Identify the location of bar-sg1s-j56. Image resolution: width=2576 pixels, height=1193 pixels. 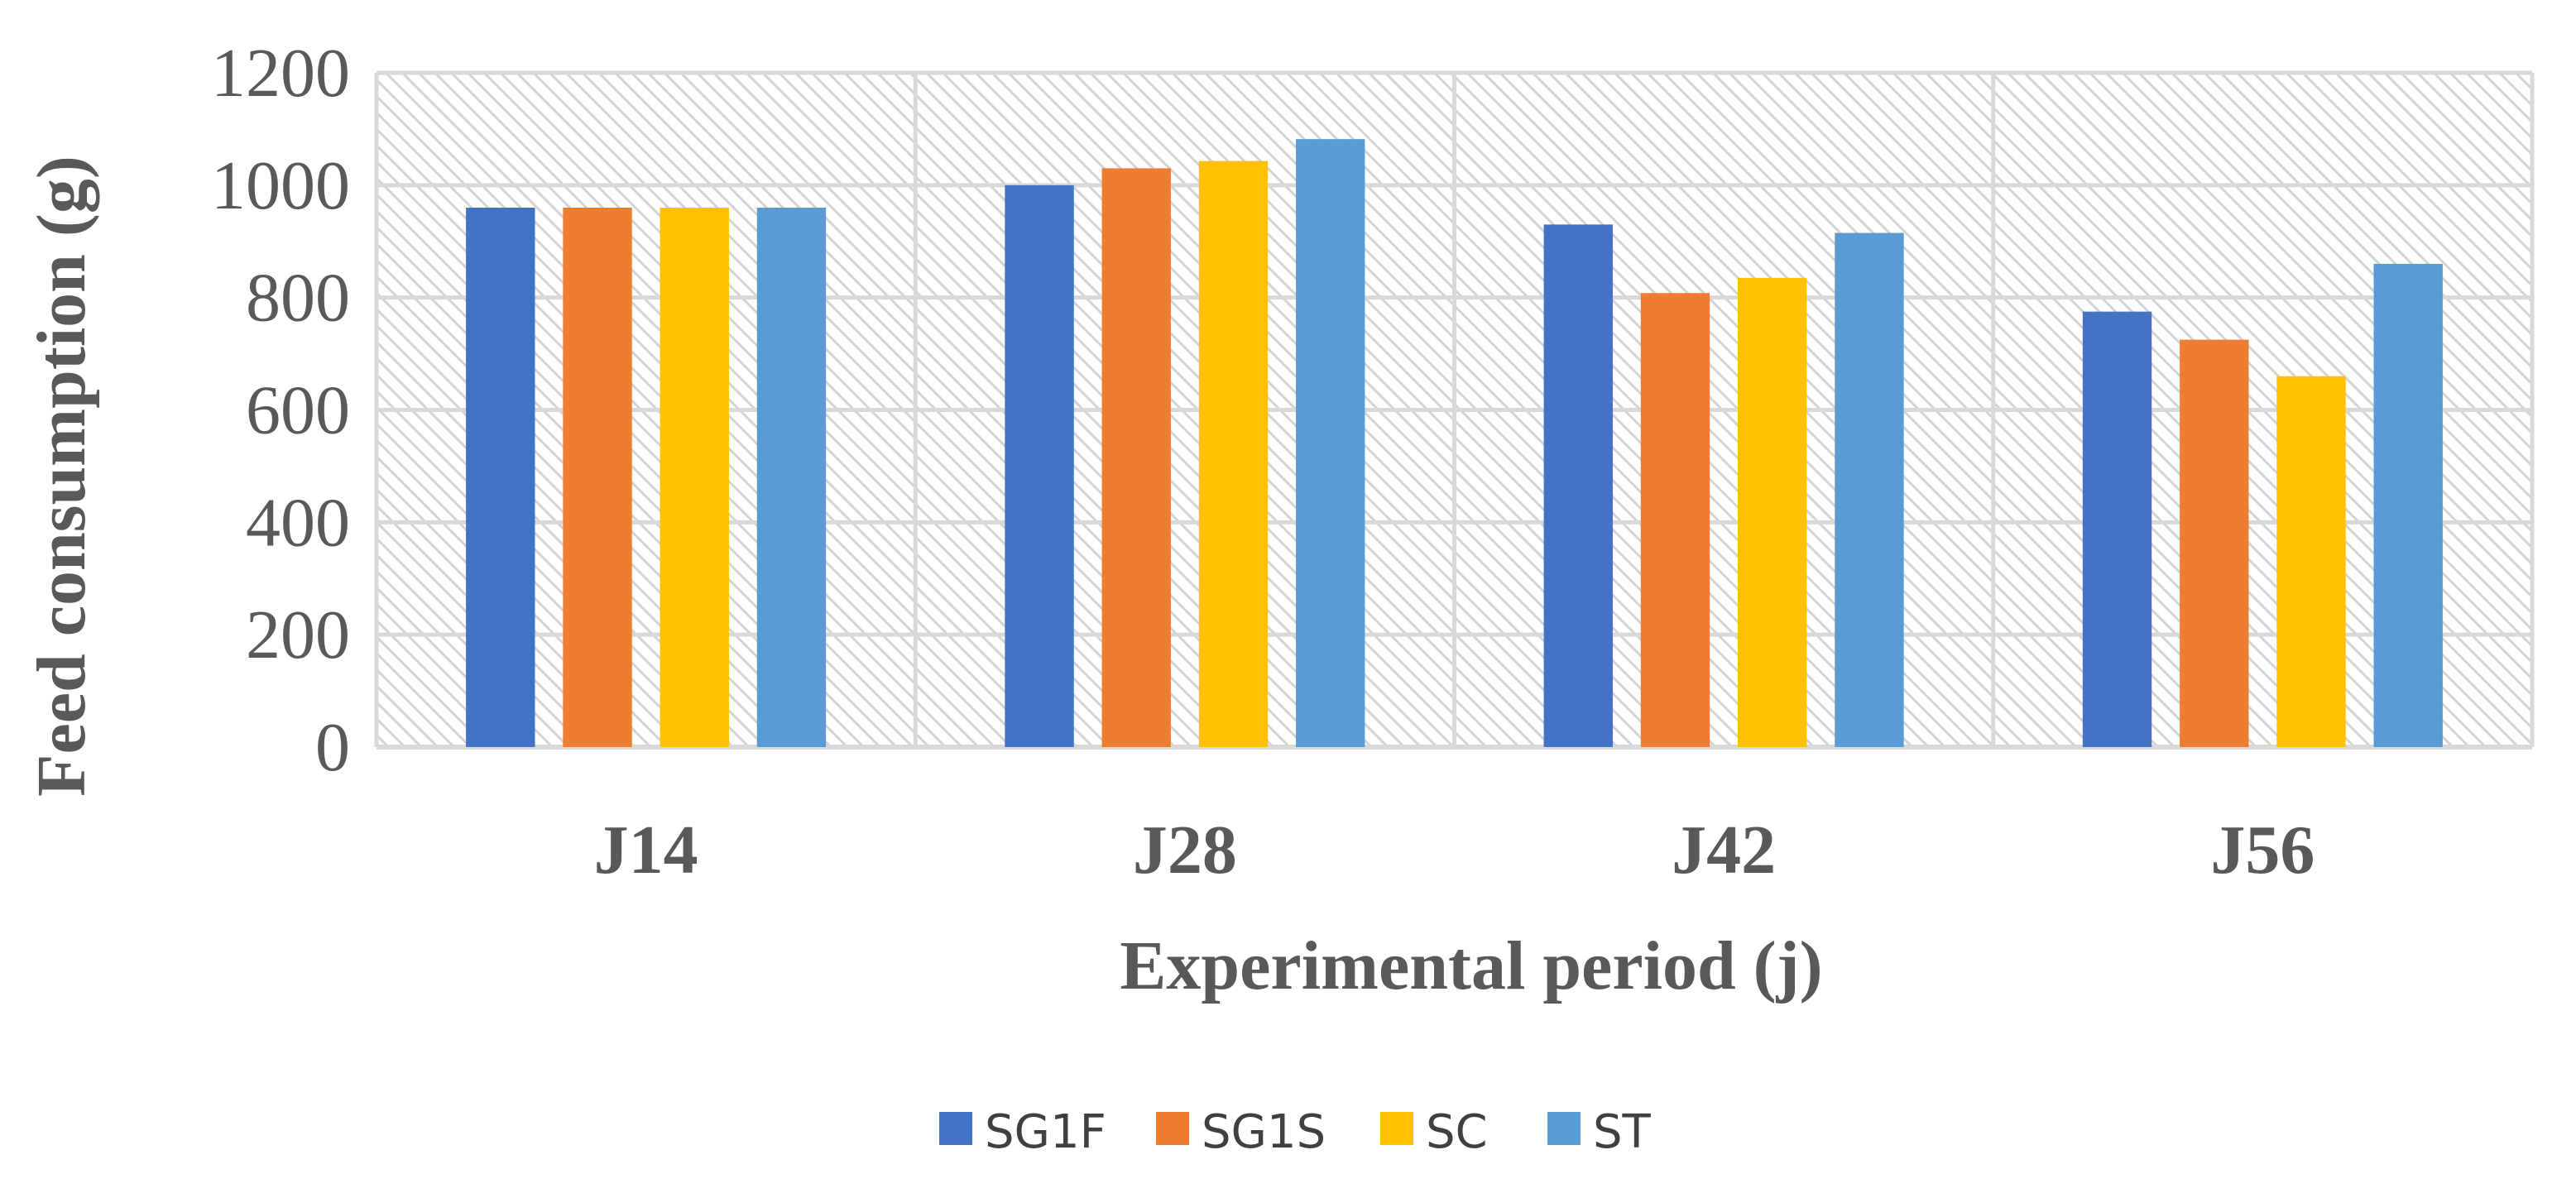
(2215, 543).